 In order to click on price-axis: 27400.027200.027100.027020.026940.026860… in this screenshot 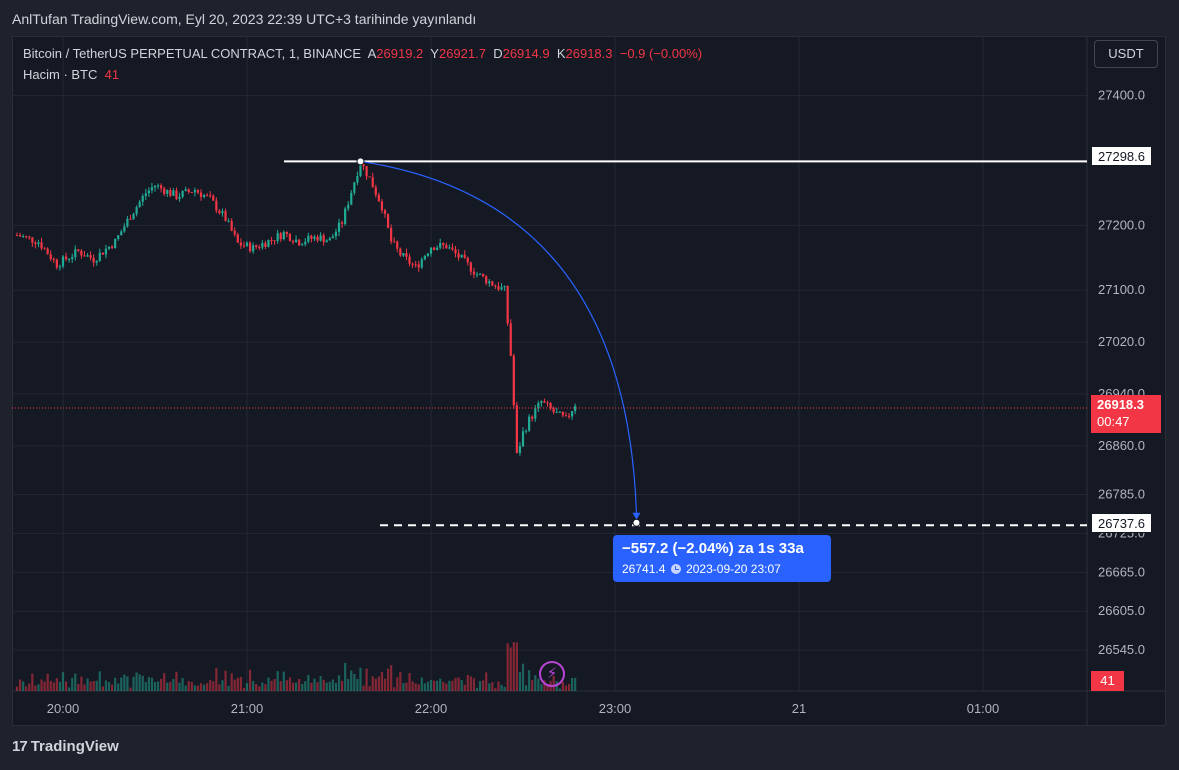, I will do `click(1121, 372)`.